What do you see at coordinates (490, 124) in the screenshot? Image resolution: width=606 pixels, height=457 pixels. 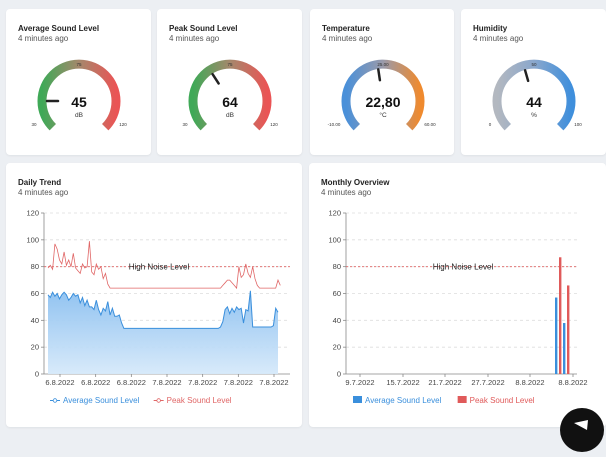 I see `gauge-min-label: 0` at bounding box center [490, 124].